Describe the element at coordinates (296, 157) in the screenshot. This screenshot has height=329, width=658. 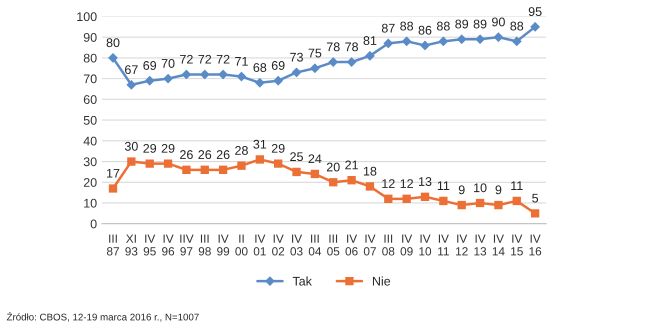
I see `data-label: 25` at that location.